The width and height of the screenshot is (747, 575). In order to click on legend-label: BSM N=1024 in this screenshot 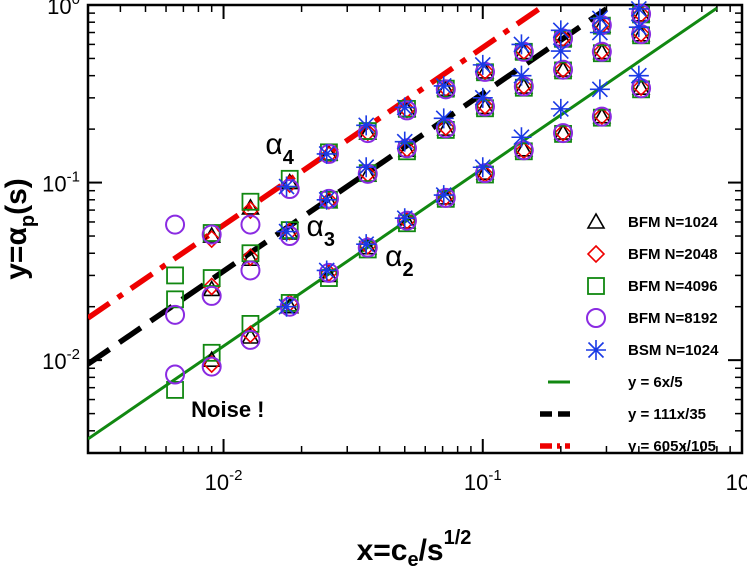, I will do `click(673, 350)`.